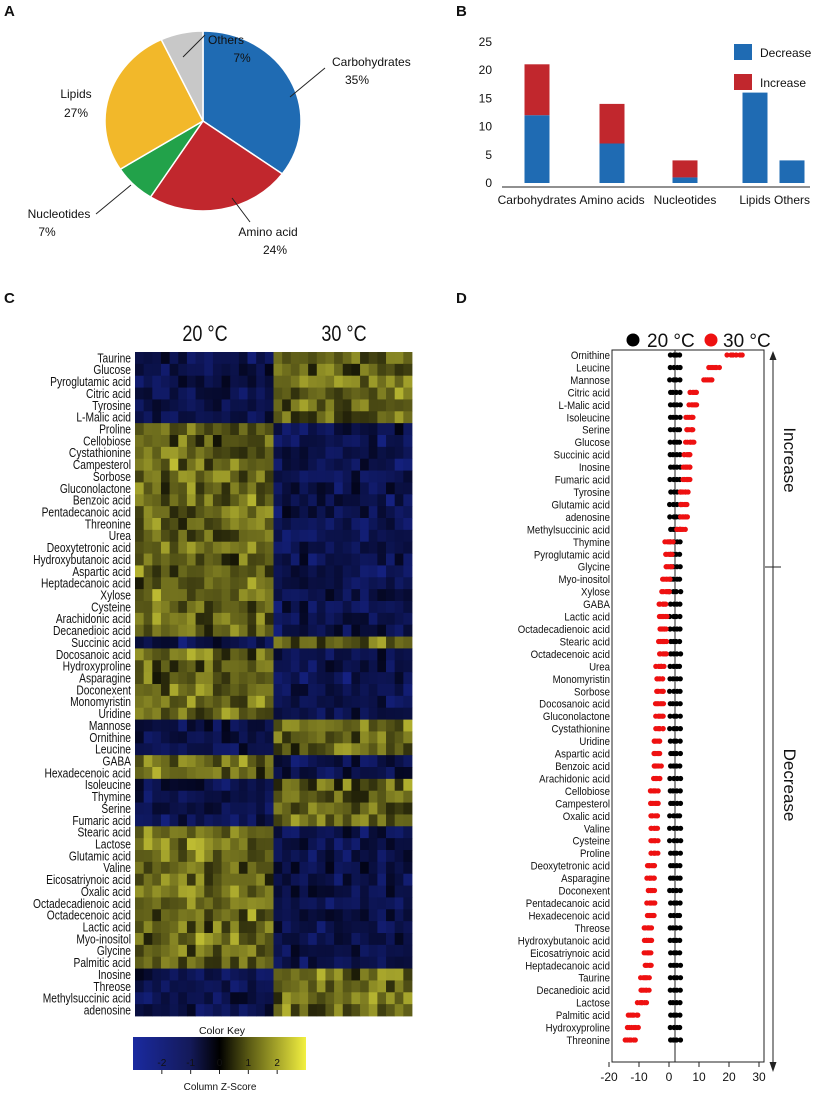 This screenshot has width=829, height=1093. What do you see at coordinates (117, 762) in the screenshot?
I see `heatmap-row-label: GABA` at bounding box center [117, 762].